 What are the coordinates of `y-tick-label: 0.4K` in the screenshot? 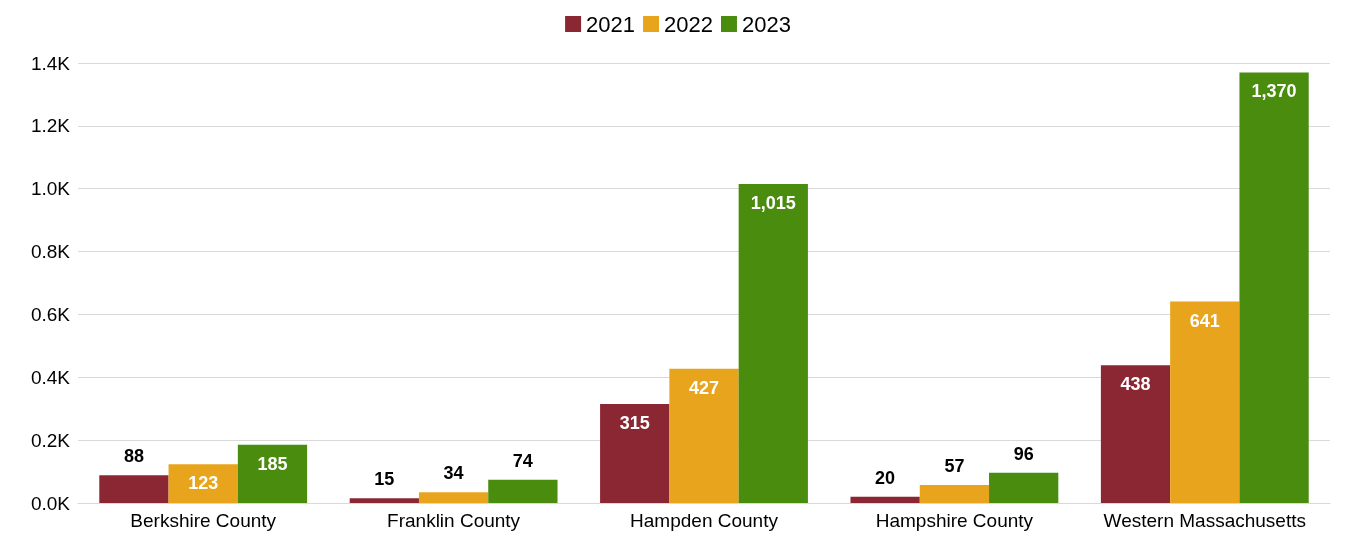 It's located at (50, 377).